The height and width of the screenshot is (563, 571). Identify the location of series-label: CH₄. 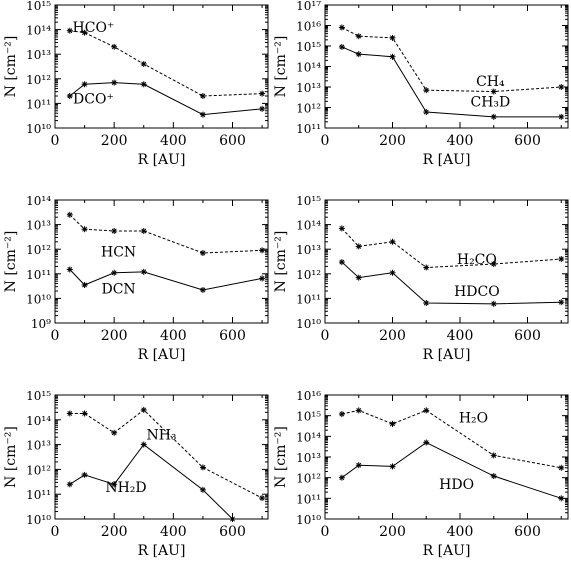
(490, 82).